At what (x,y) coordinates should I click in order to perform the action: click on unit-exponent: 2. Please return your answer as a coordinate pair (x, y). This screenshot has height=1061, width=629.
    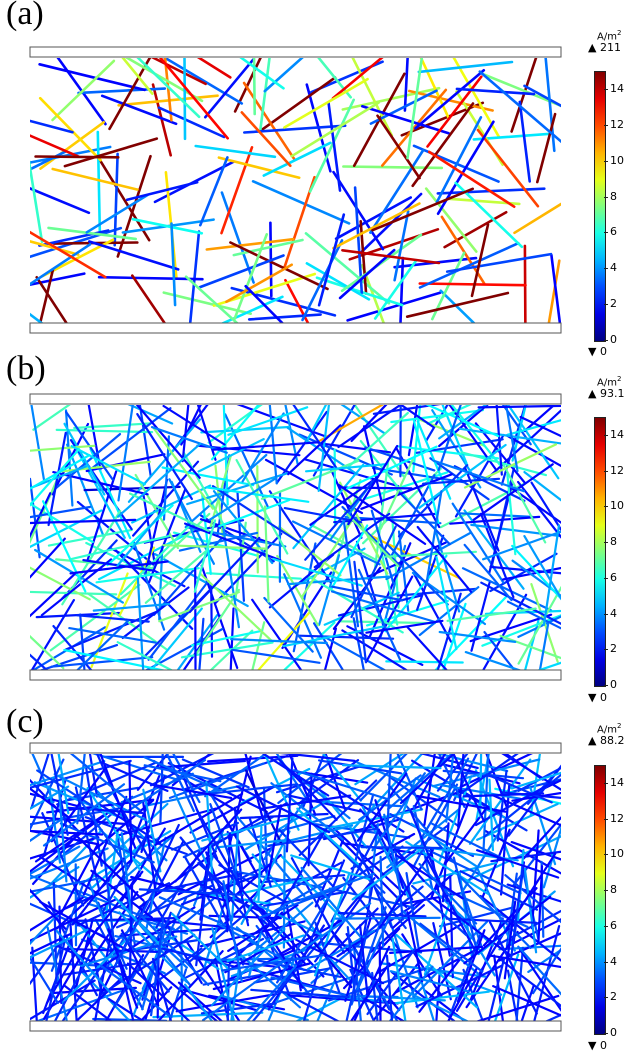
    Looking at the image, I should click on (619, 726).